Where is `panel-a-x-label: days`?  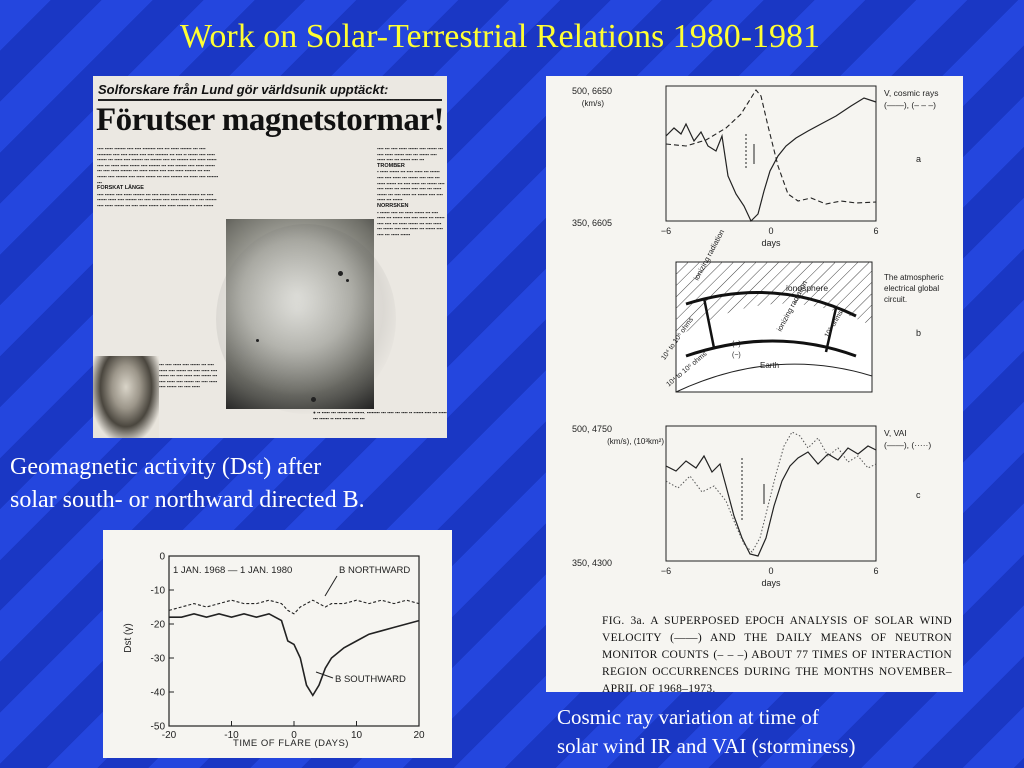 panel-a-x-label: days is located at coordinates (771, 243).